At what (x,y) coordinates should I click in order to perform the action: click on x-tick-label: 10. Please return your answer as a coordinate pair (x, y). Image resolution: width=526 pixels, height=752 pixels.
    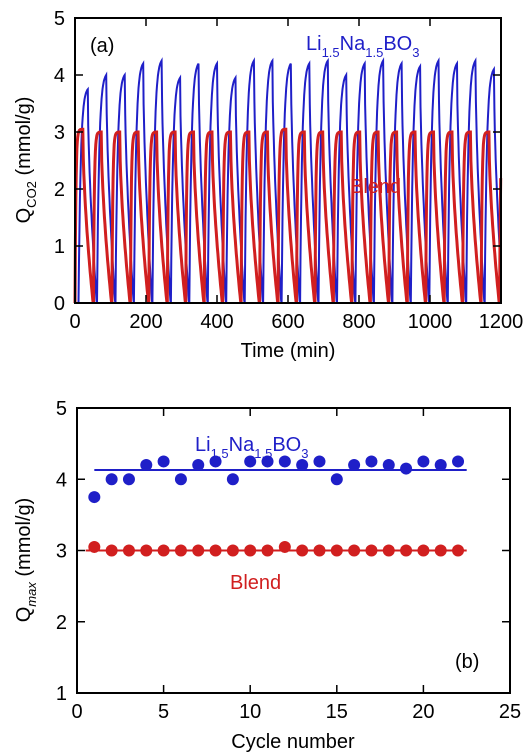
    Looking at the image, I should click on (250, 712).